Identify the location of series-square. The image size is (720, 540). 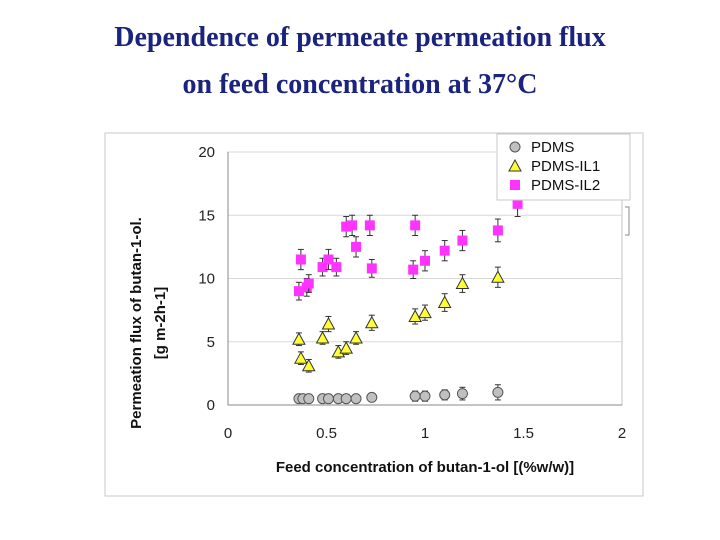
(408, 245).